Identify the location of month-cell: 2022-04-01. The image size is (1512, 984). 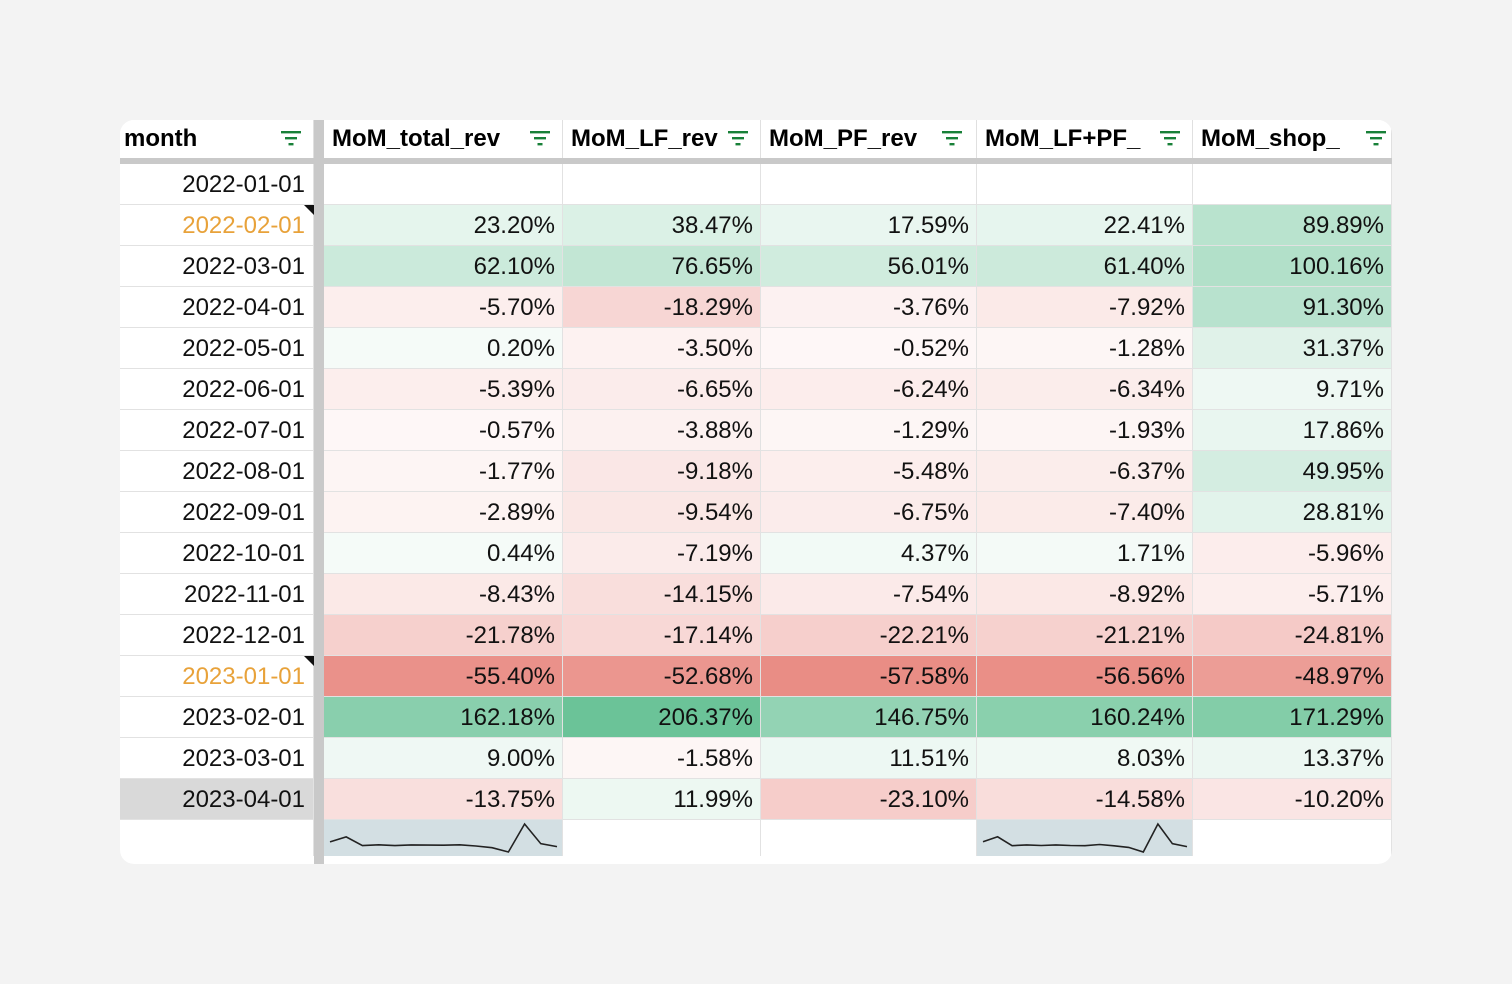
(217, 307).